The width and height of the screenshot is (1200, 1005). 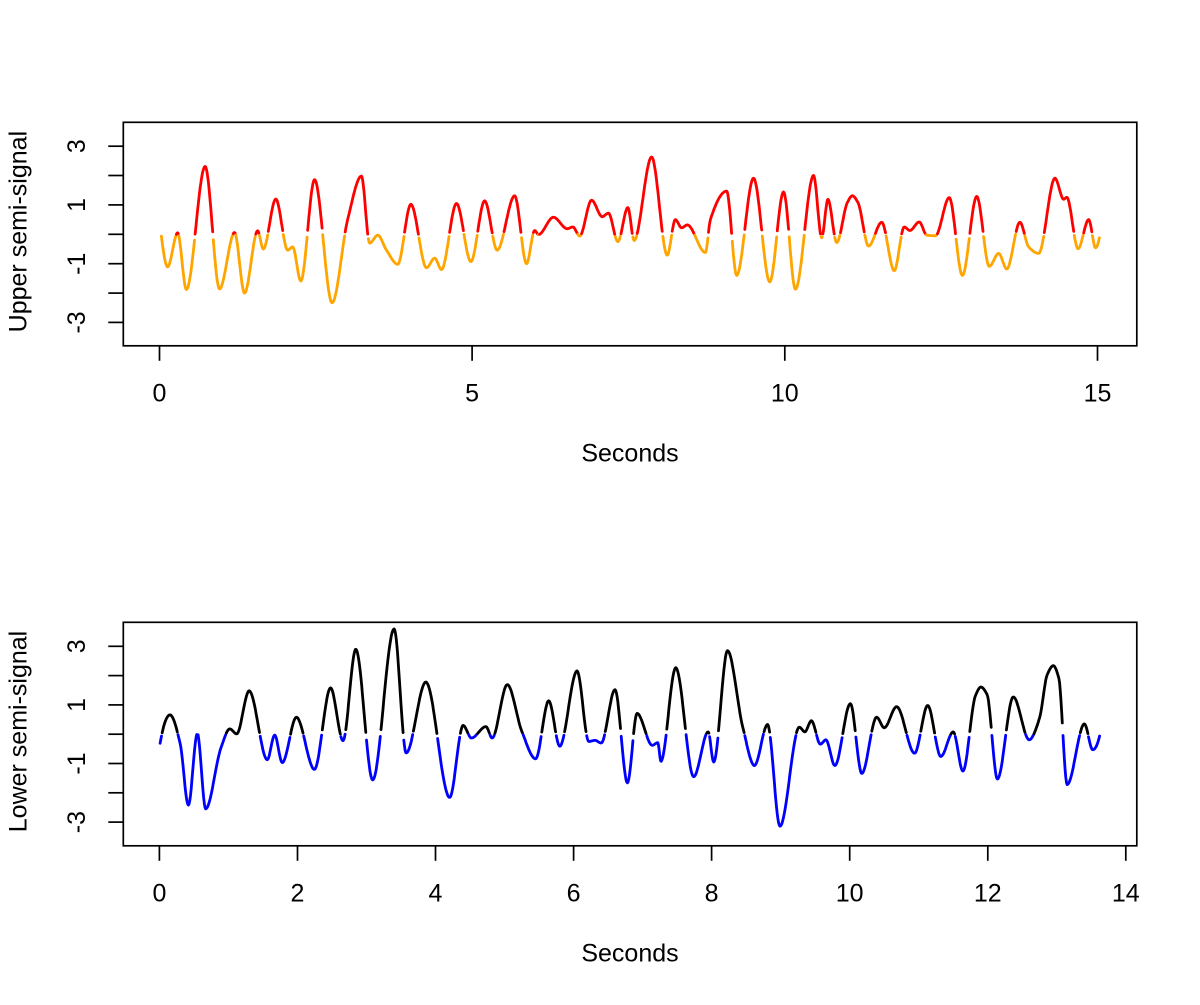 What do you see at coordinates (712, 893) in the screenshot?
I see `svg-text: 8` at bounding box center [712, 893].